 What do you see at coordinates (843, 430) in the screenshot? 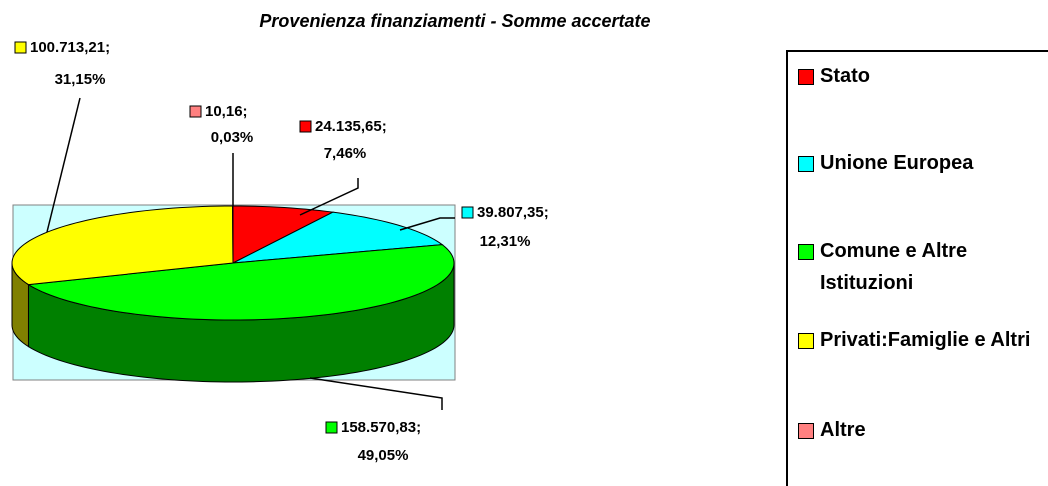
I see `legend-label: Altre` at bounding box center [843, 430].